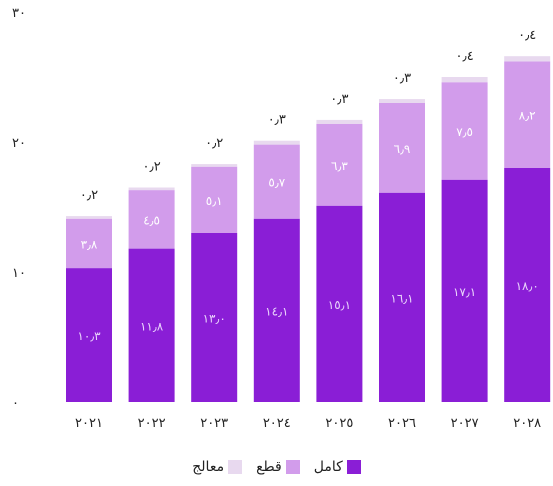  What do you see at coordinates (208, 467) in the screenshot?
I see `legend-label: معالج` at bounding box center [208, 467].